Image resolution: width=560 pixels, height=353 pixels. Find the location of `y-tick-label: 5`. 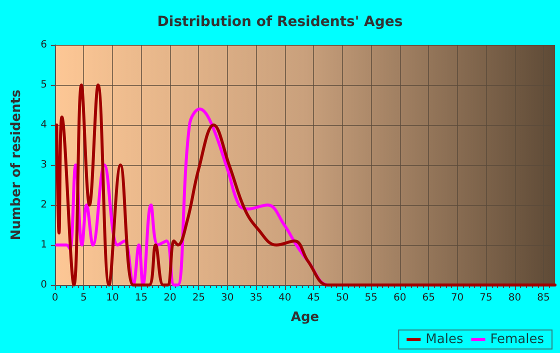

y-tick-label: 5 is located at coordinates (43, 85).